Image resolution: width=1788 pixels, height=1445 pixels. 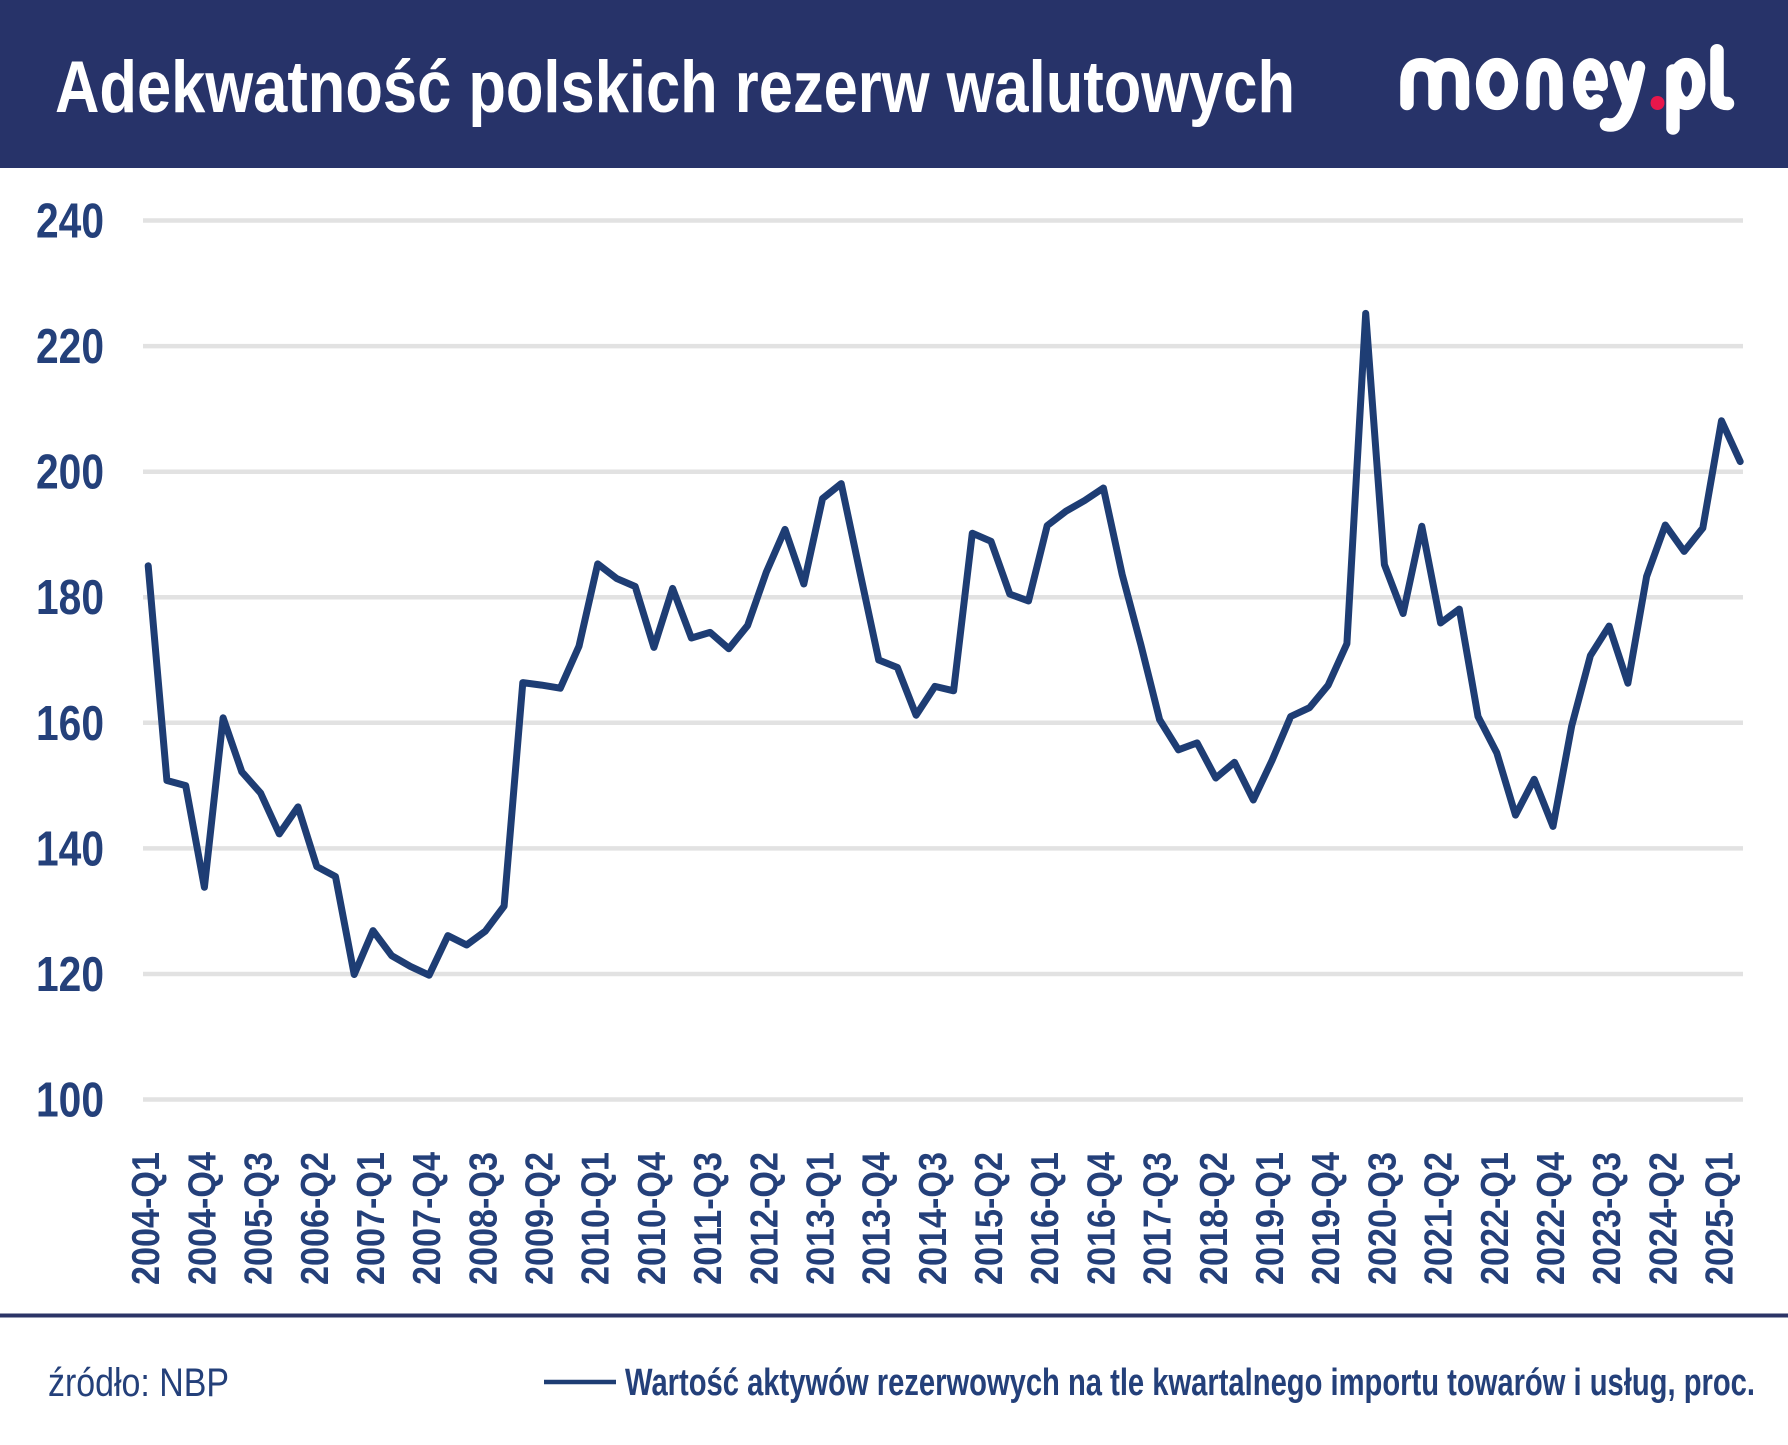 I want to click on svg-text: 2012-Q2, so click(x=764, y=1218).